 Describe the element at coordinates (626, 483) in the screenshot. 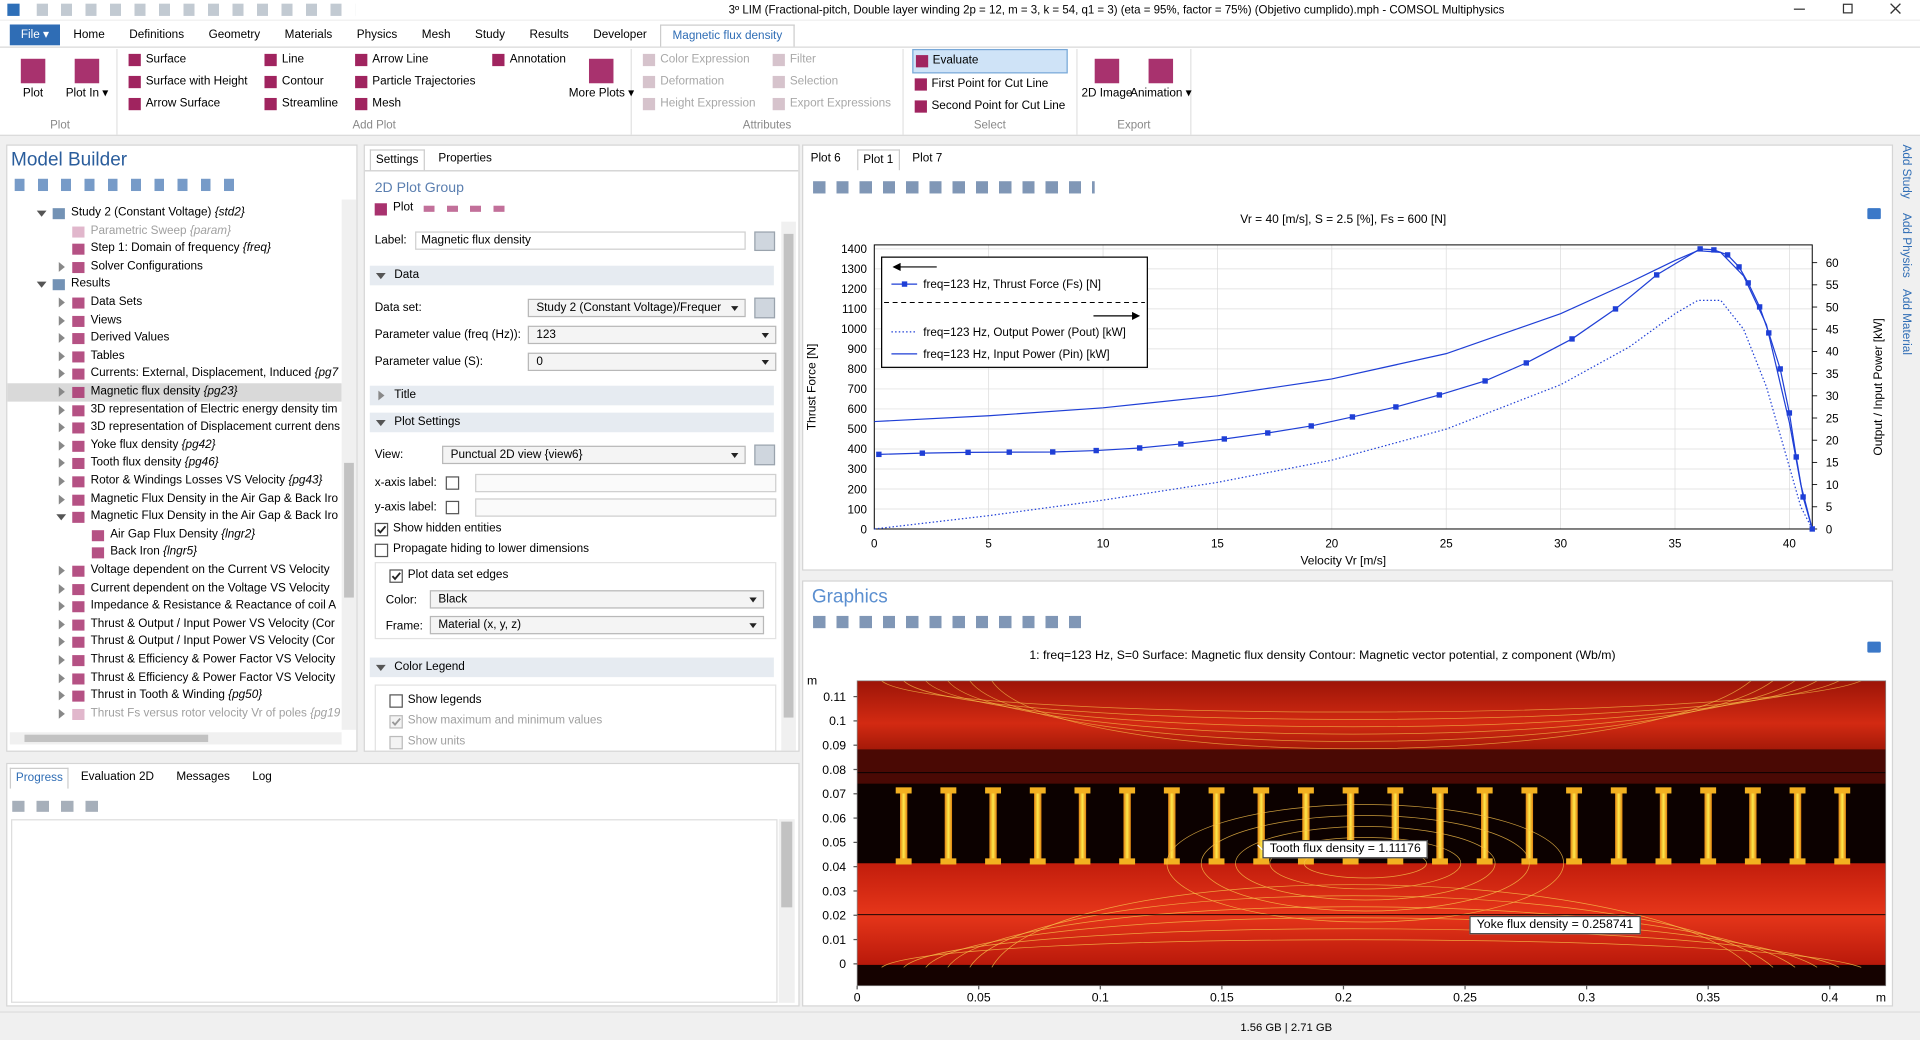

I see `x-label-input` at that location.